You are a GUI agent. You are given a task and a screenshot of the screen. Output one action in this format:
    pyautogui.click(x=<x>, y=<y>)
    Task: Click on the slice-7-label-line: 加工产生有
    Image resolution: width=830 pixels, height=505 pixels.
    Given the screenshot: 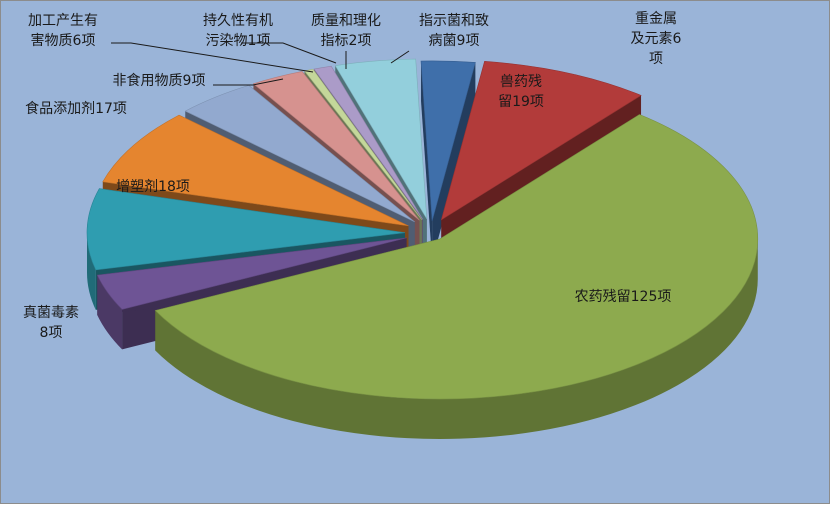 What is the action you would take?
    pyautogui.click(x=63, y=21)
    